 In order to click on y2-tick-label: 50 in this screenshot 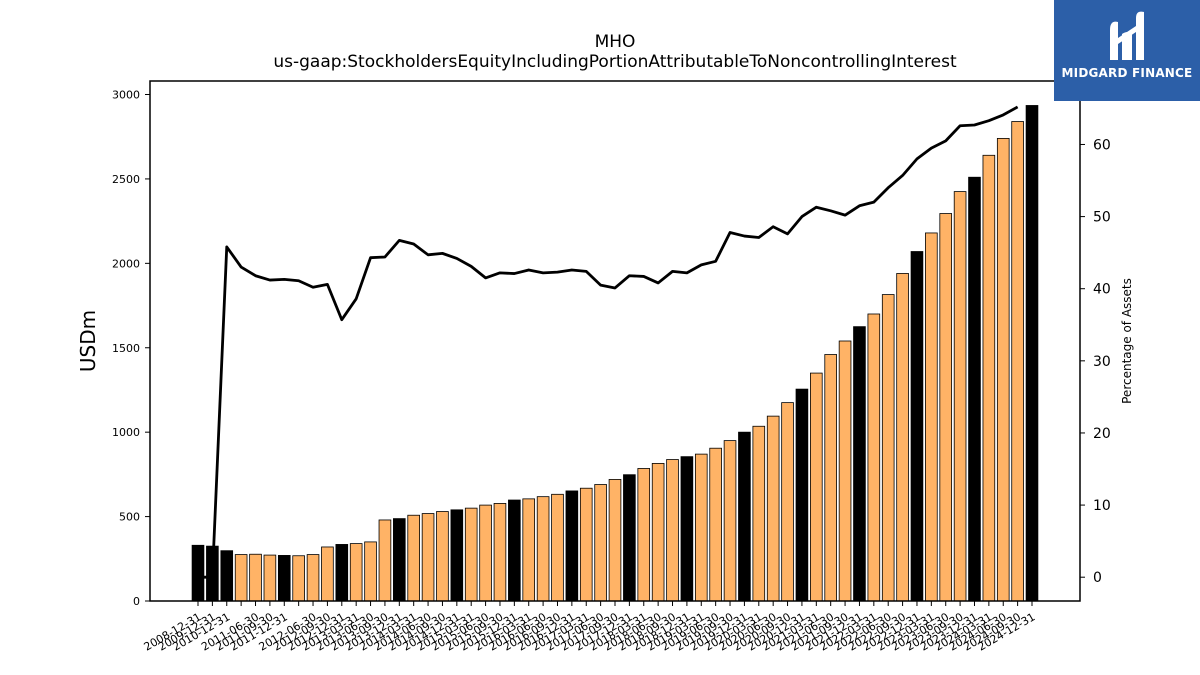, I will do `click(1102, 218)`.